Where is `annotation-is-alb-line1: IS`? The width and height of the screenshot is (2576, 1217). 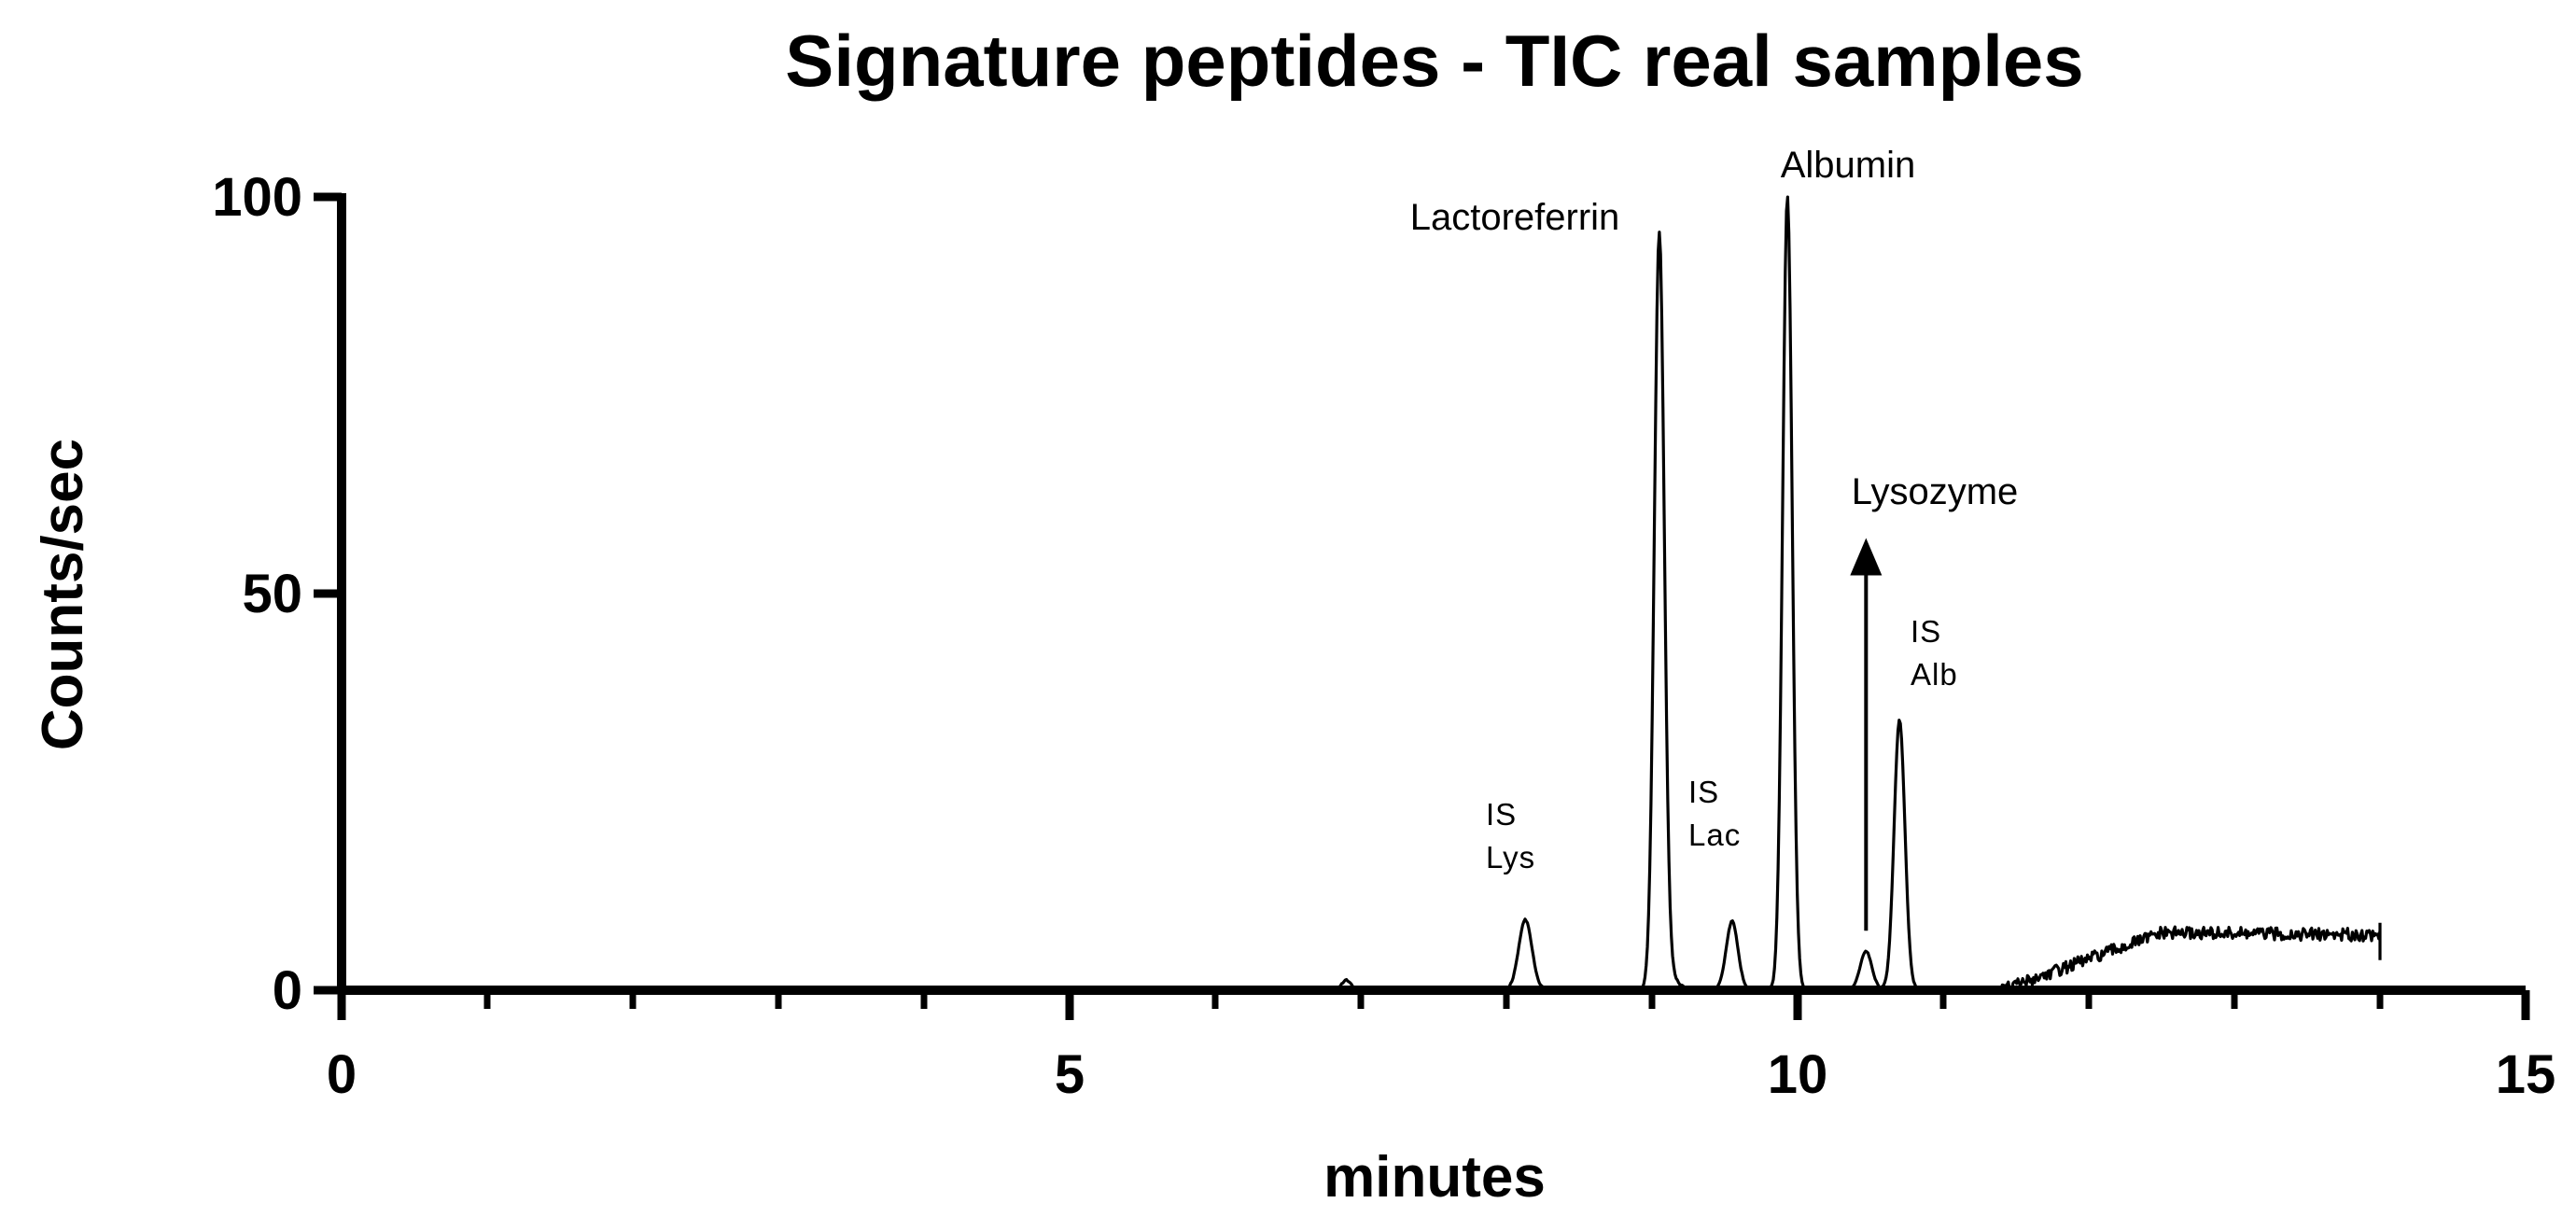 annotation-is-alb-line1: IS is located at coordinates (1926, 631).